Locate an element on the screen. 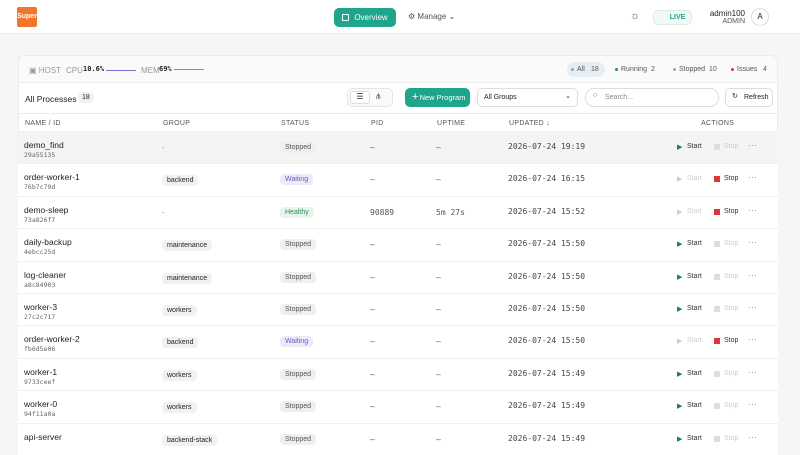  group-select: All Groups ⌄ is located at coordinates (527, 97).